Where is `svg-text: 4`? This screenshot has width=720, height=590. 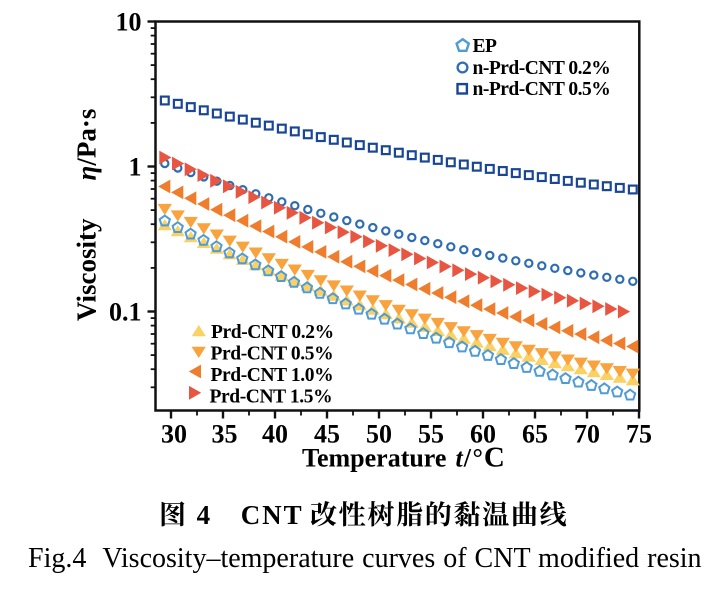 svg-text: 4 is located at coordinates (204, 515).